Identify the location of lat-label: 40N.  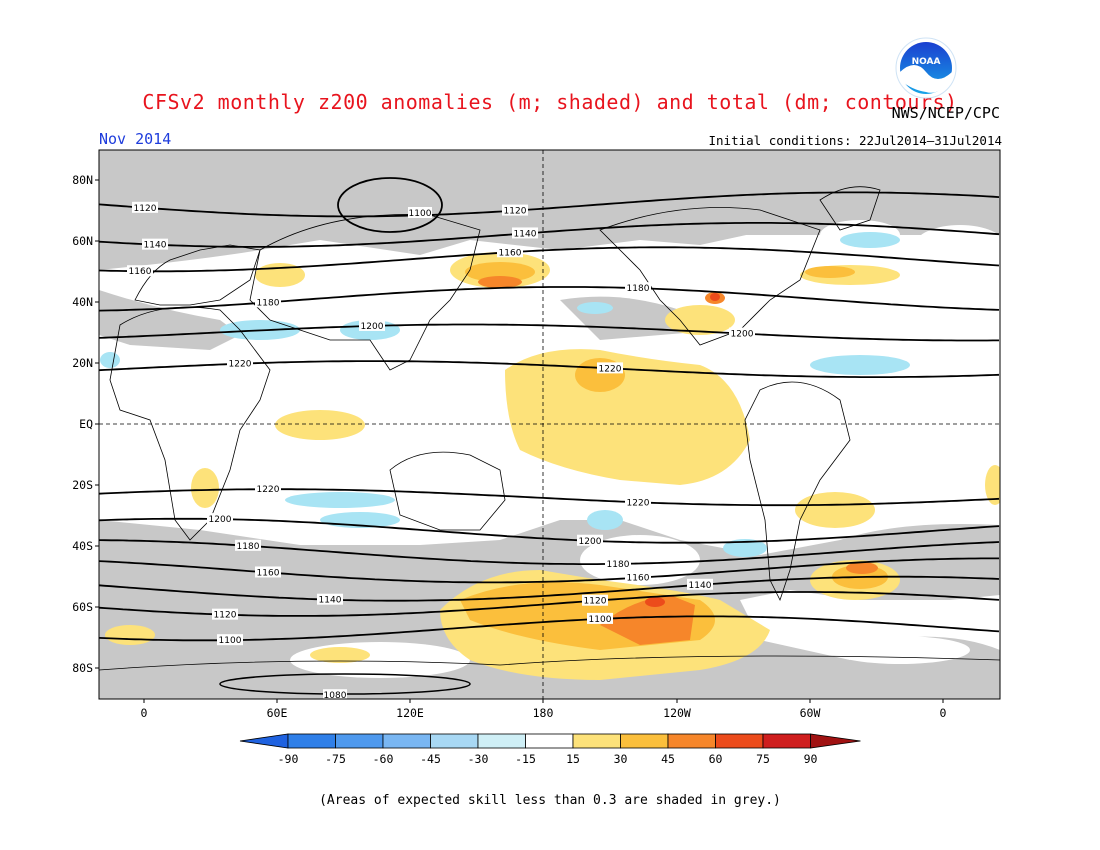
(82, 302).